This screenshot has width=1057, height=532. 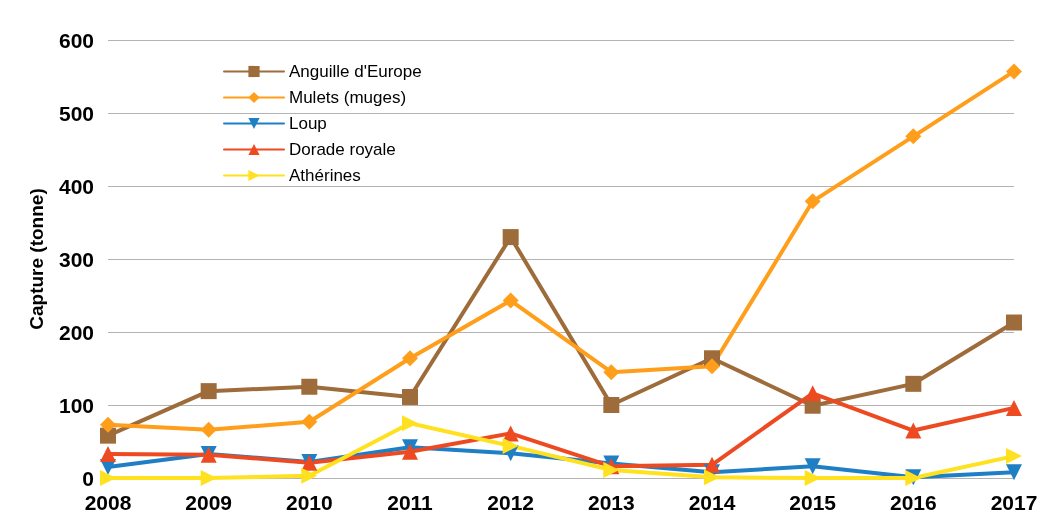 I want to click on x-tick-label: 2014, so click(x=712, y=502).